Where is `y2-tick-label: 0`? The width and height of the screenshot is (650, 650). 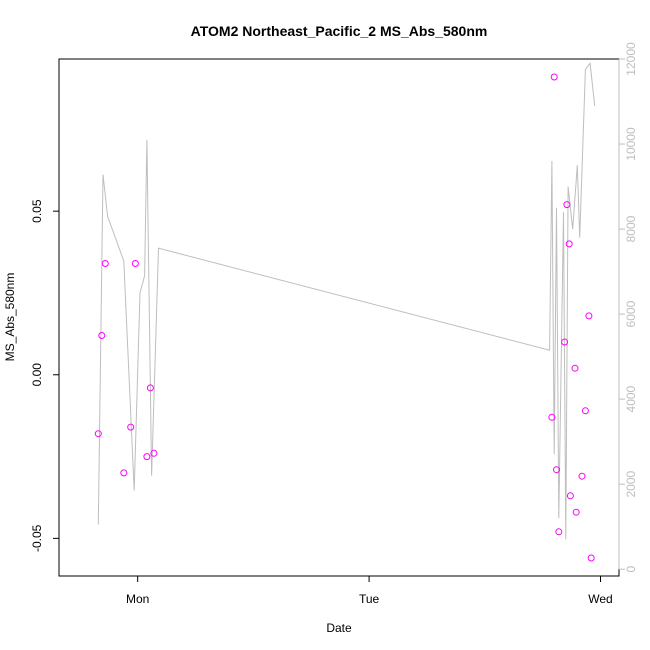 y2-tick-label: 0 is located at coordinates (631, 569).